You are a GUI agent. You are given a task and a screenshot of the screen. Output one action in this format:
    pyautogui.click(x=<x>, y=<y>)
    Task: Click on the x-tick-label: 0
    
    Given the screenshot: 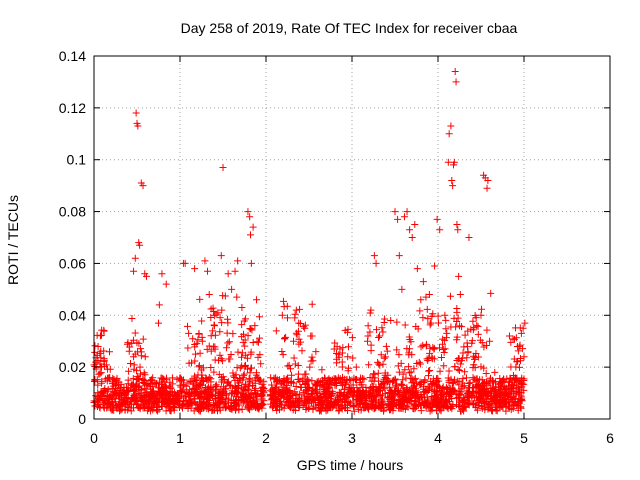 What is the action you would take?
    pyautogui.click(x=94, y=438)
    